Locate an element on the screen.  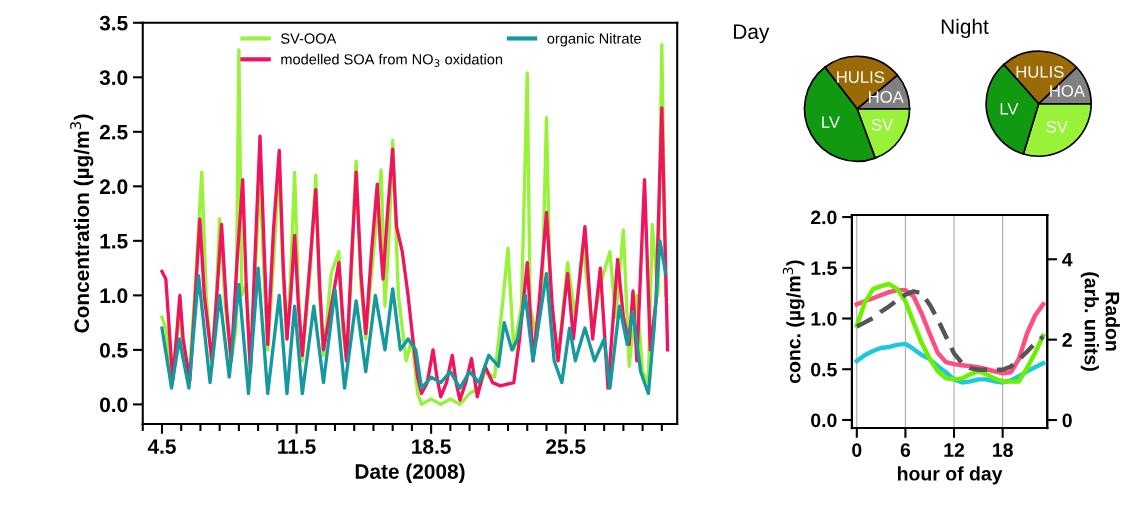
x-axis-title: Date (2008) is located at coordinates (410, 473).